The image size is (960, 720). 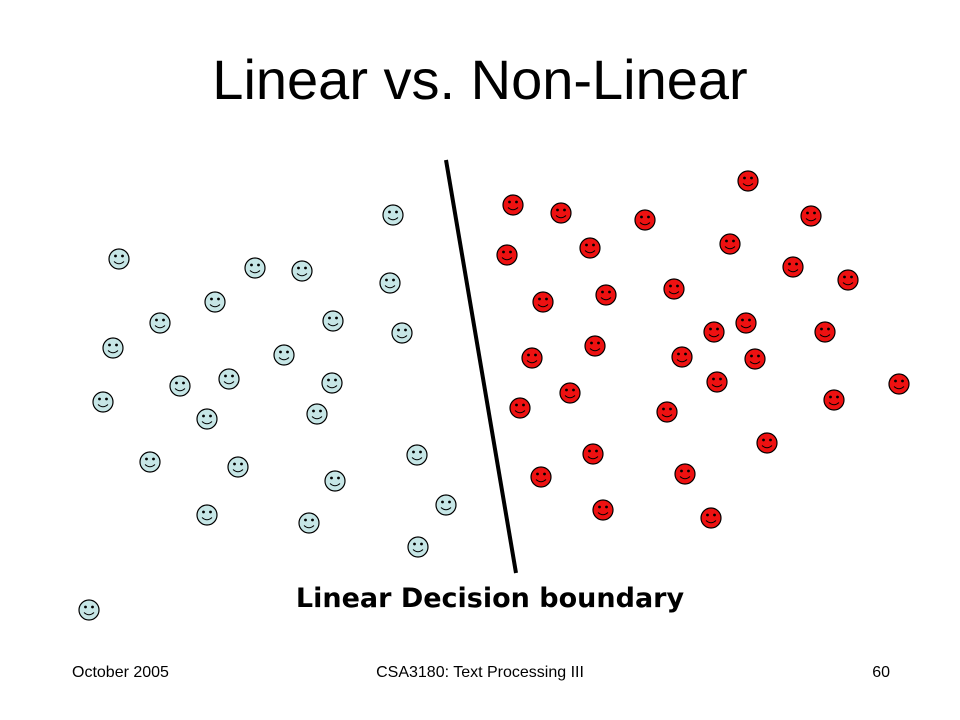 I want to click on slide-title: Linear vs. Non-Linear, so click(x=480, y=79).